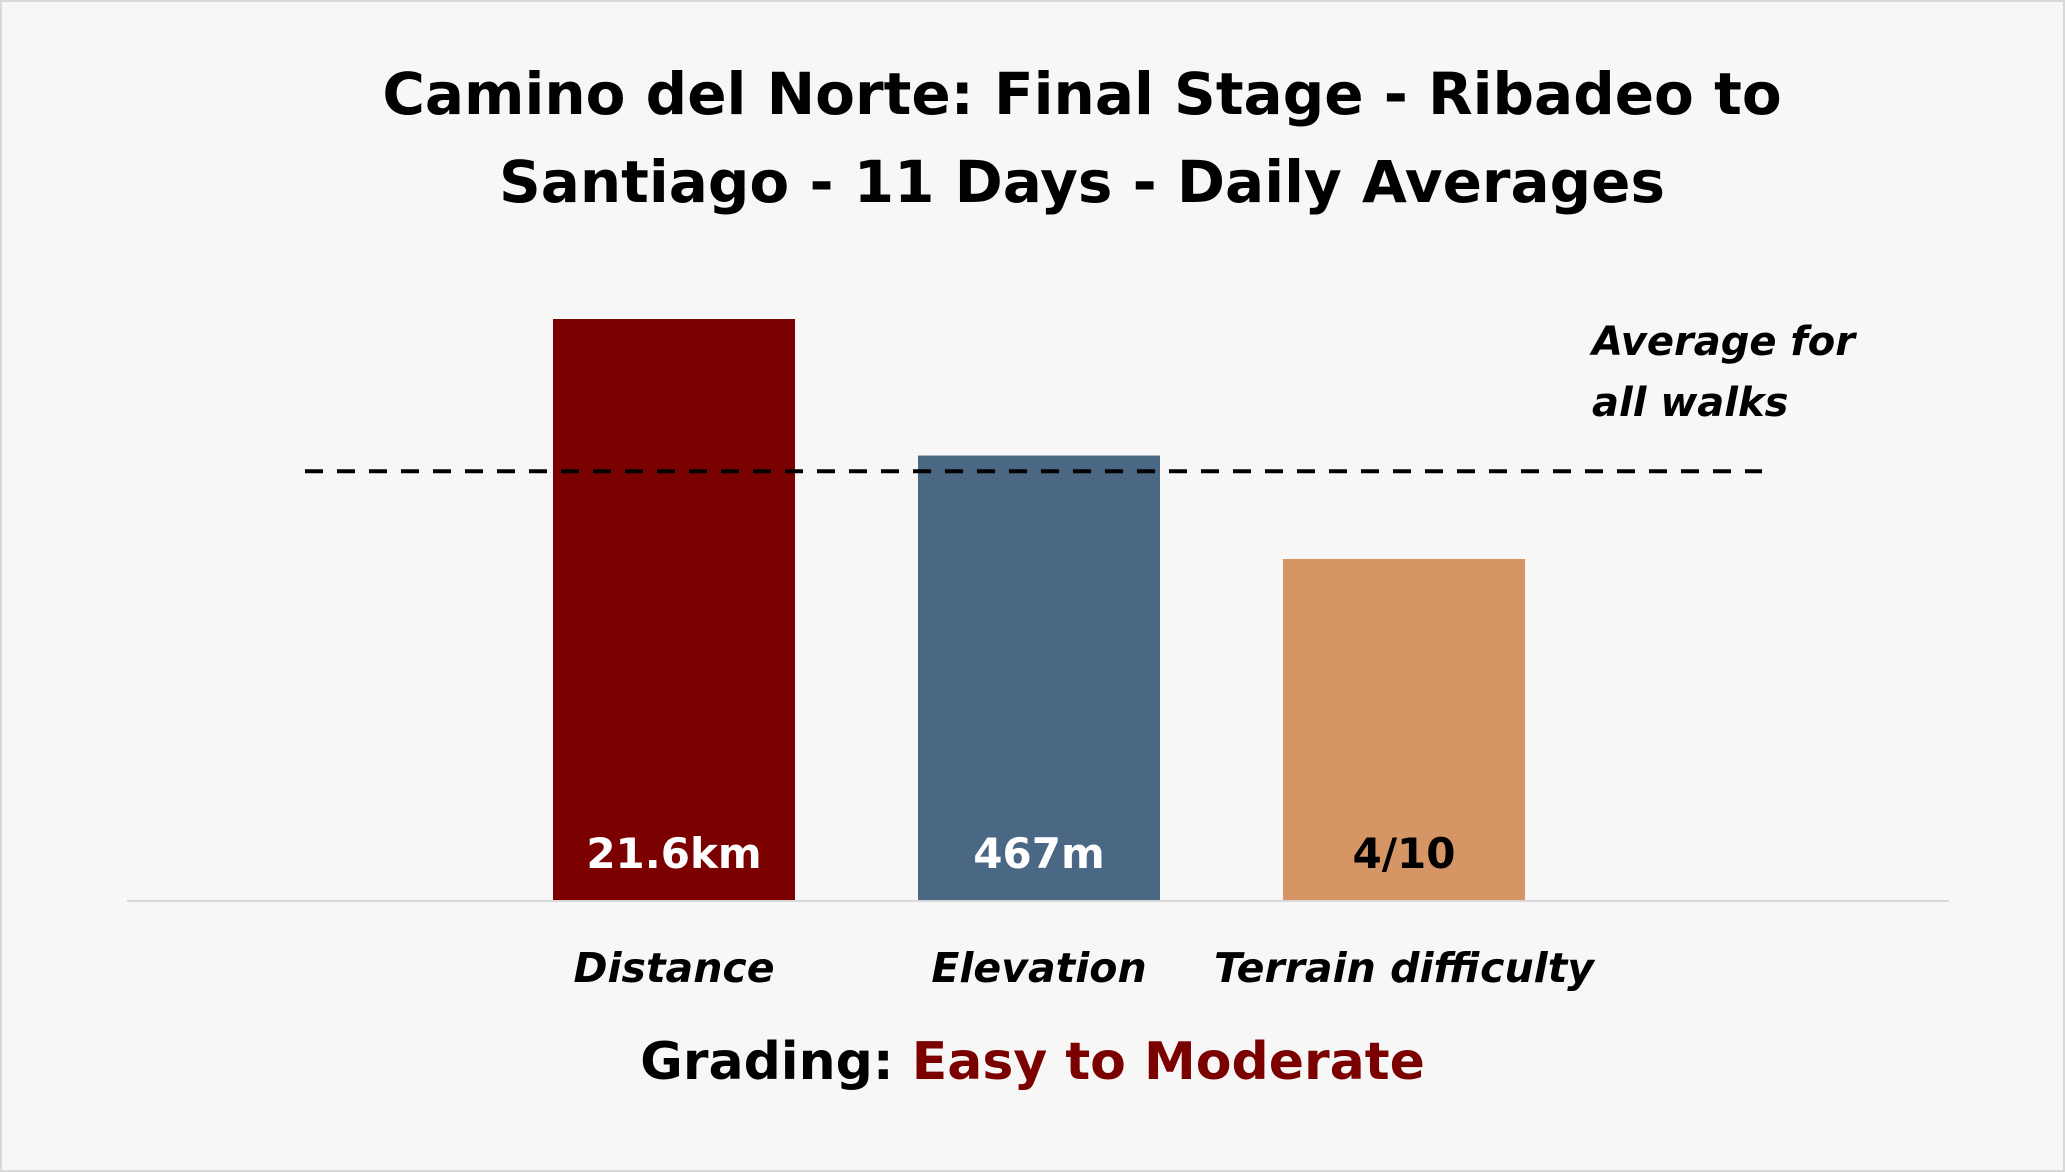  I want to click on data-label-2: 467m, so click(1038, 853).